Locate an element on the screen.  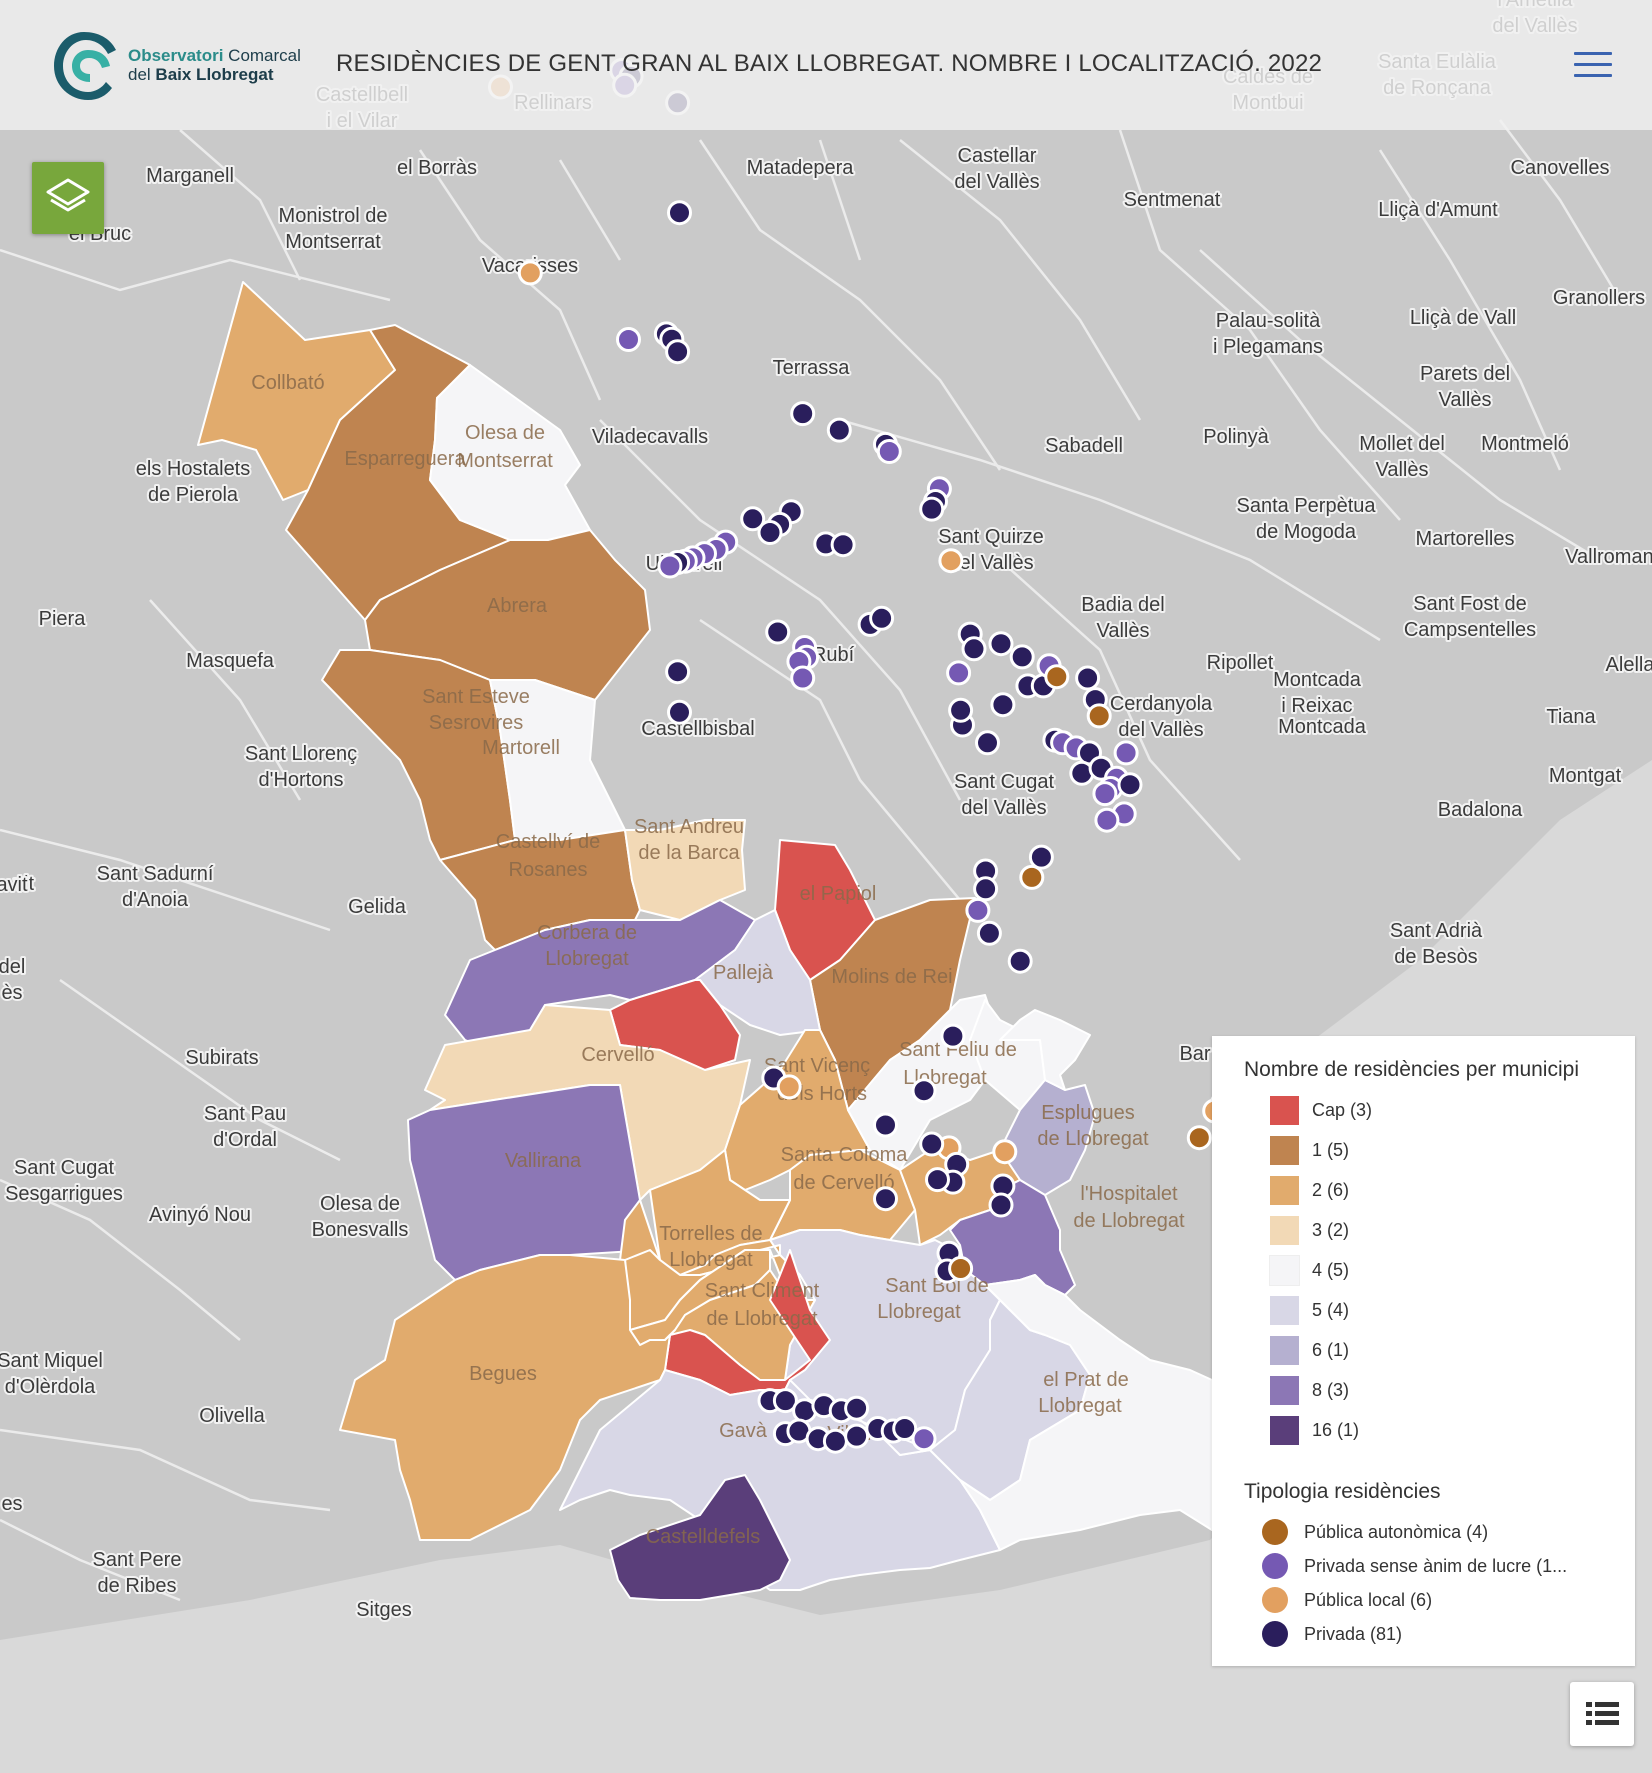
place-label: Bar is located at coordinates (1194, 1054).